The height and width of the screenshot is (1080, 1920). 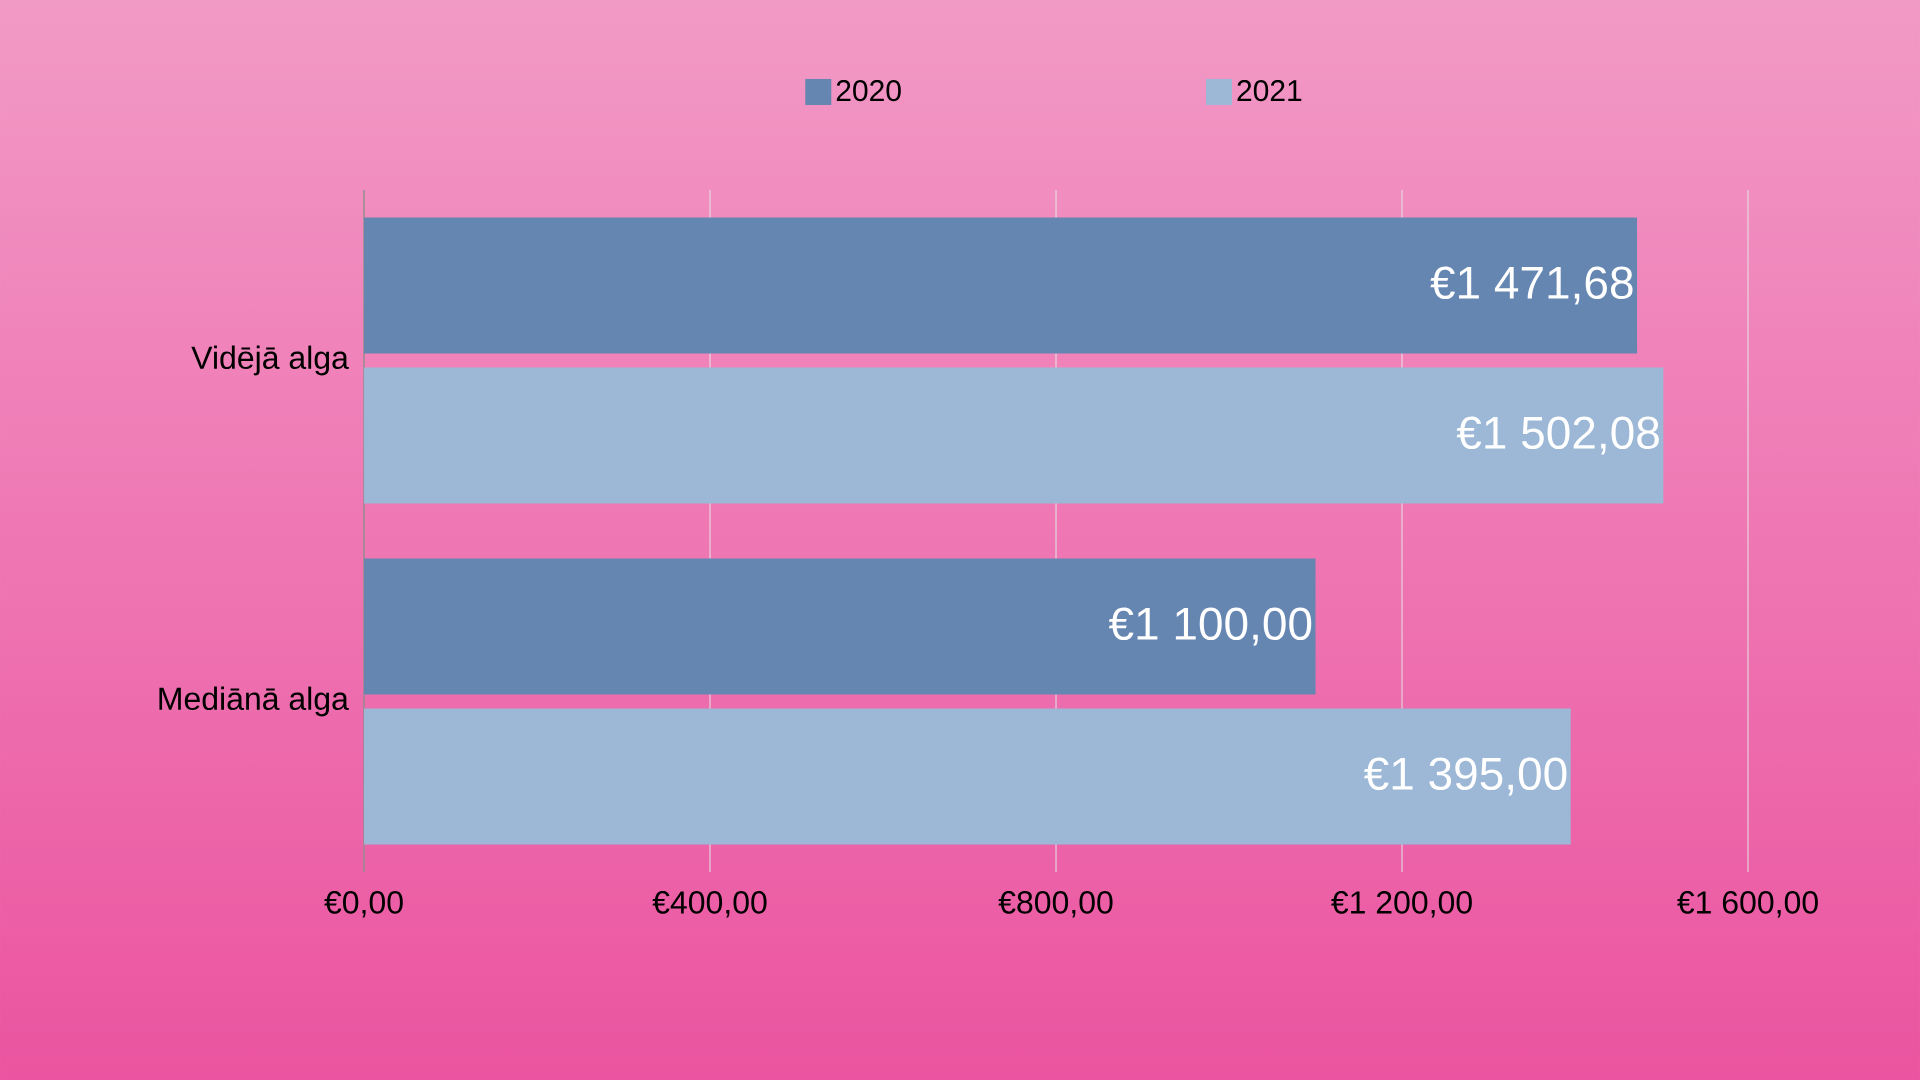 I want to click on y-tick-label: Vidējā alga, so click(x=270, y=360).